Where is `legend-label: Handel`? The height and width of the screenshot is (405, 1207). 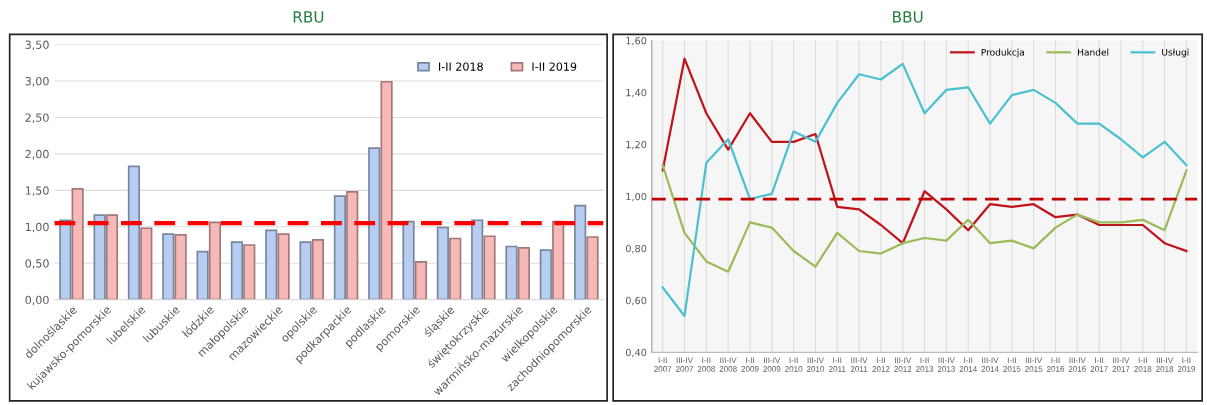
legend-label: Handel is located at coordinates (1093, 52).